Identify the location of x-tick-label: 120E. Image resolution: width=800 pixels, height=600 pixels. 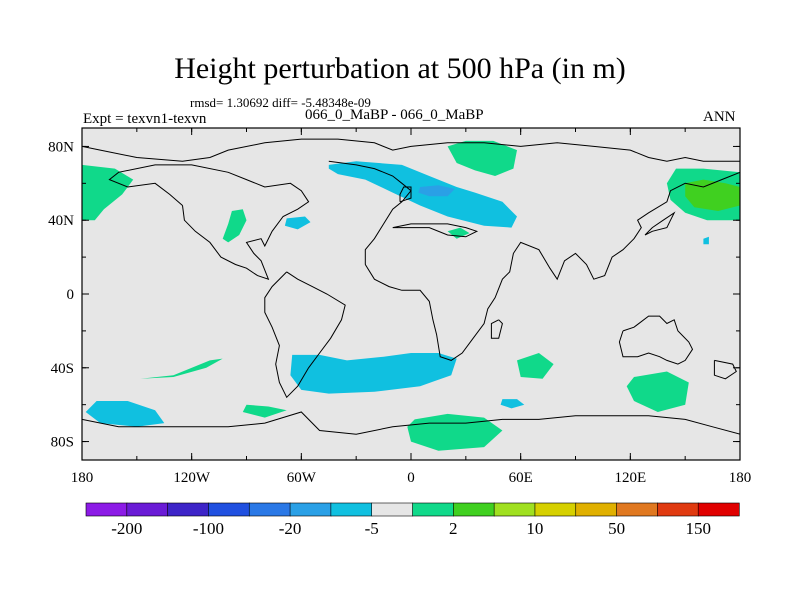
(630, 478).